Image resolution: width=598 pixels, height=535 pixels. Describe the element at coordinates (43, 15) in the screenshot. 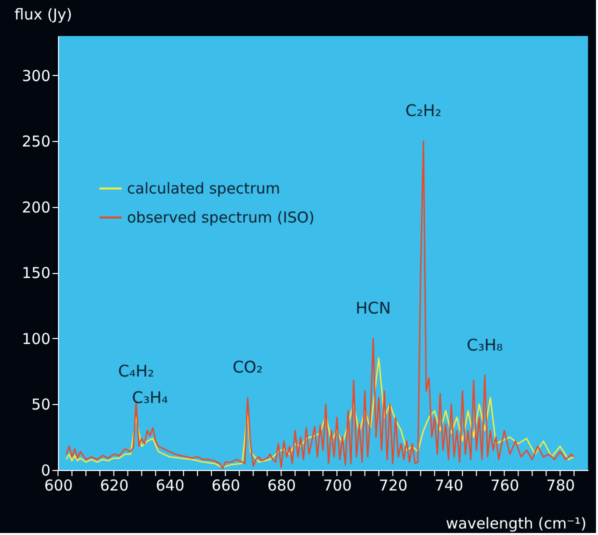

I see `y-axis-title: flux (Jy)` at that location.